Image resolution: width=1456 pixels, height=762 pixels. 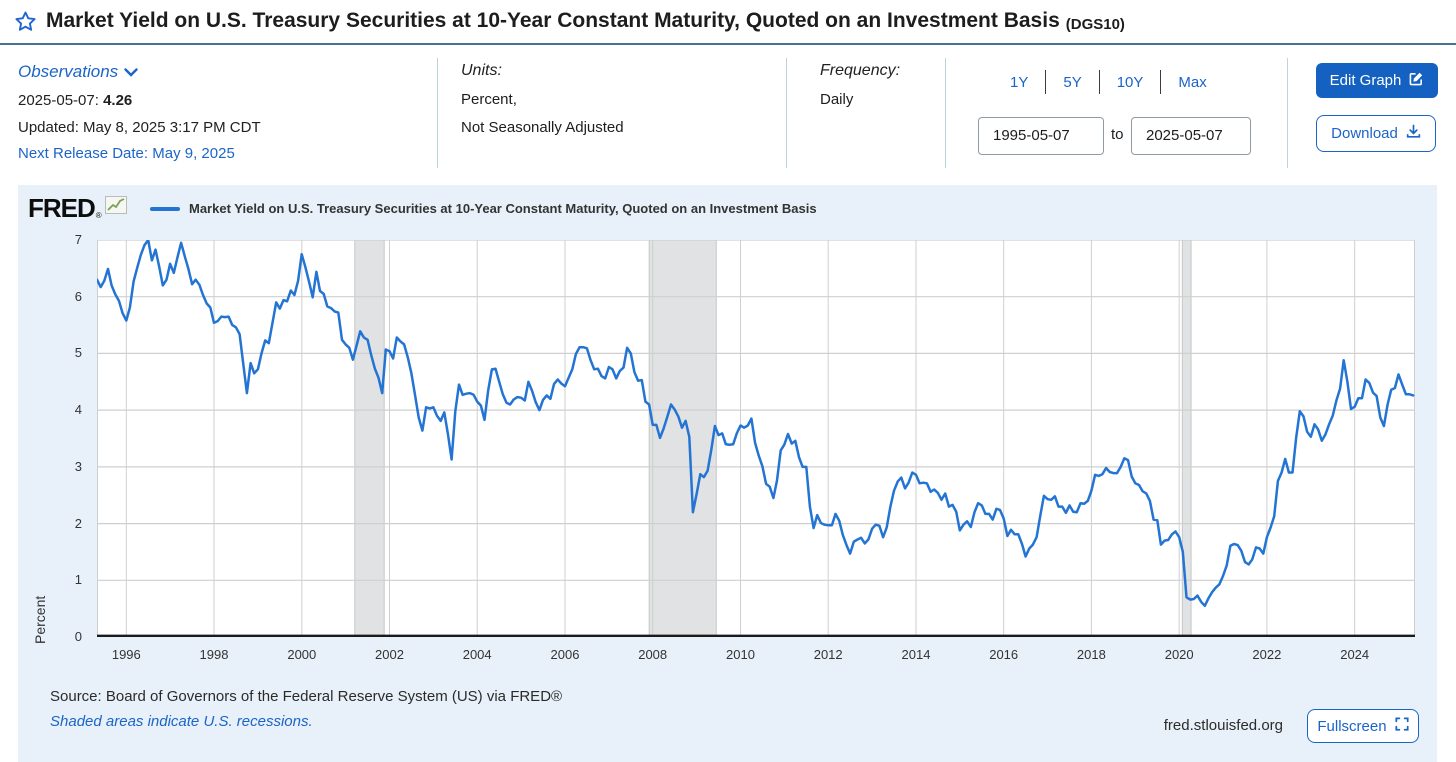 I want to click on fullscreen-icon, so click(x=1402, y=726).